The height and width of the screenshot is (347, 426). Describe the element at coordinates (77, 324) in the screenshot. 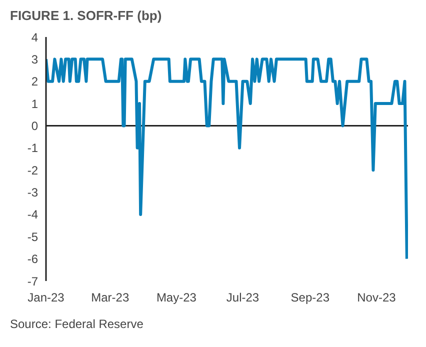

I see `source-note: Source: Federal Reserve` at that location.